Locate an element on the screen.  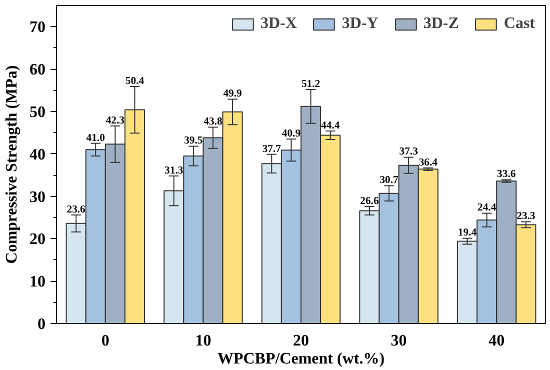
x-tick-label: 0 is located at coordinates (105, 341).